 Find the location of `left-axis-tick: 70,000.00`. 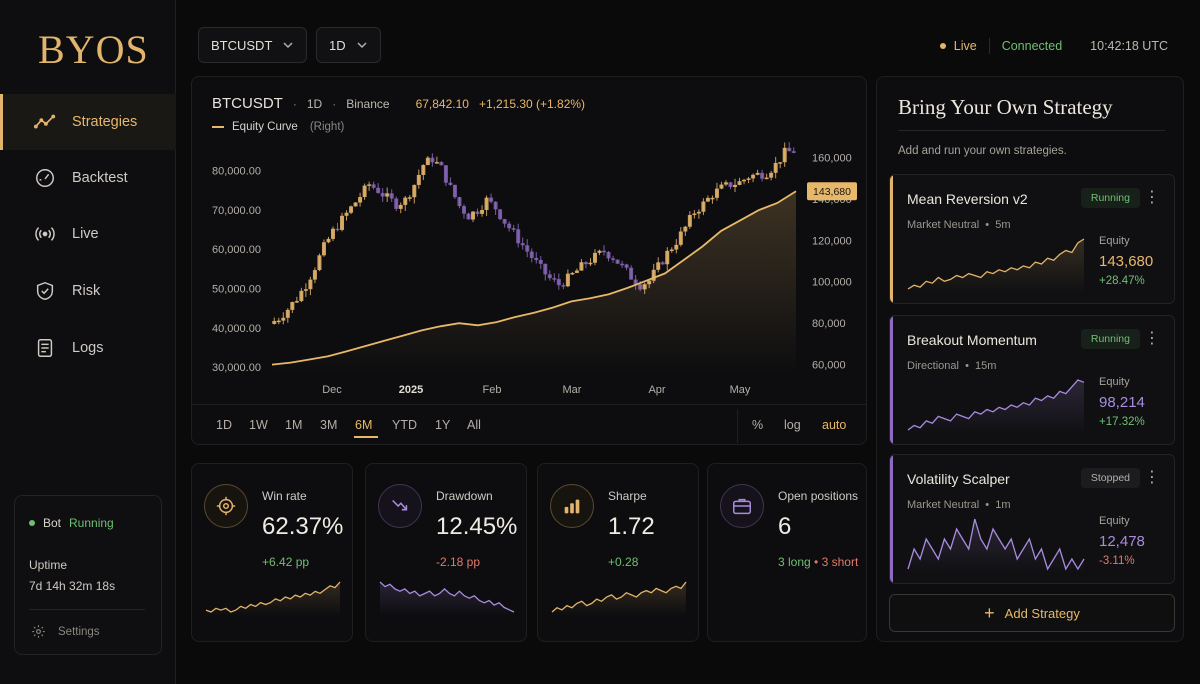

left-axis-tick: 70,000.00 is located at coordinates (236, 211).